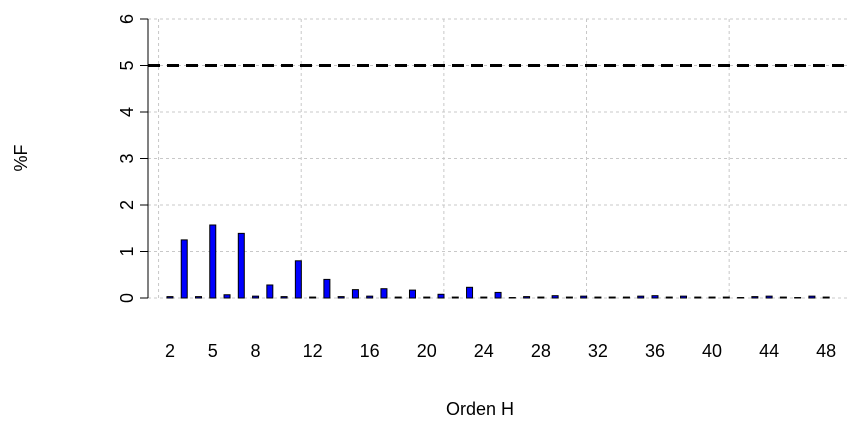  I want to click on x-tick-label: 44, so click(769, 351).